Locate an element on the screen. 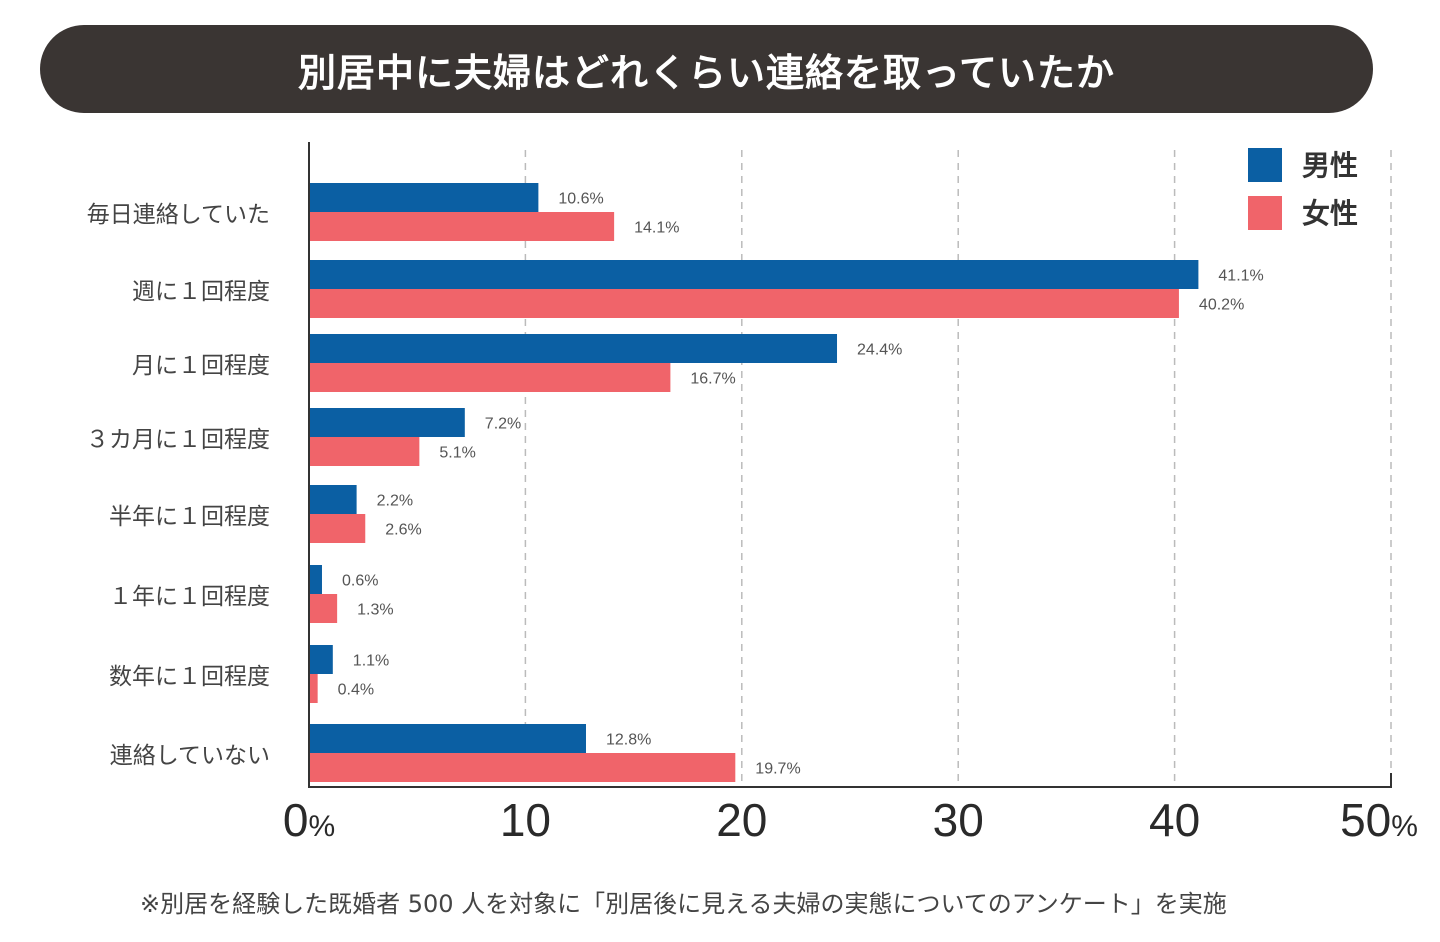 The image size is (1440, 942). data-label: 2.2% is located at coordinates (395, 501).